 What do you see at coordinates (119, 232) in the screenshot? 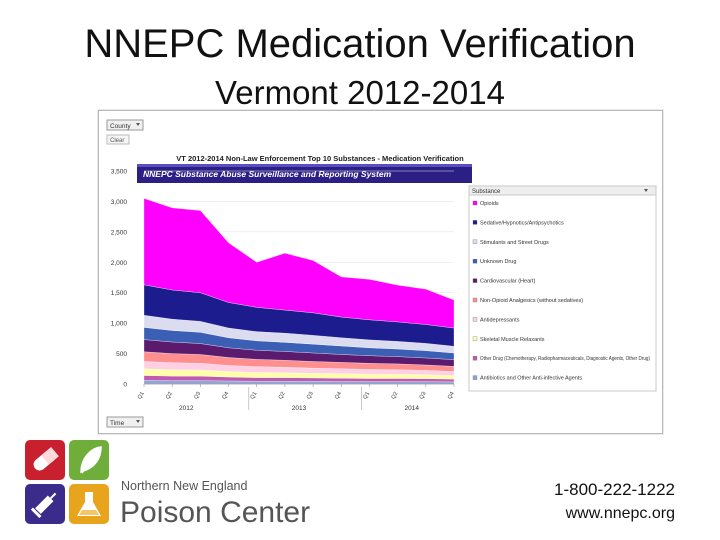
I see `y-tick-label: 2,500` at bounding box center [119, 232].